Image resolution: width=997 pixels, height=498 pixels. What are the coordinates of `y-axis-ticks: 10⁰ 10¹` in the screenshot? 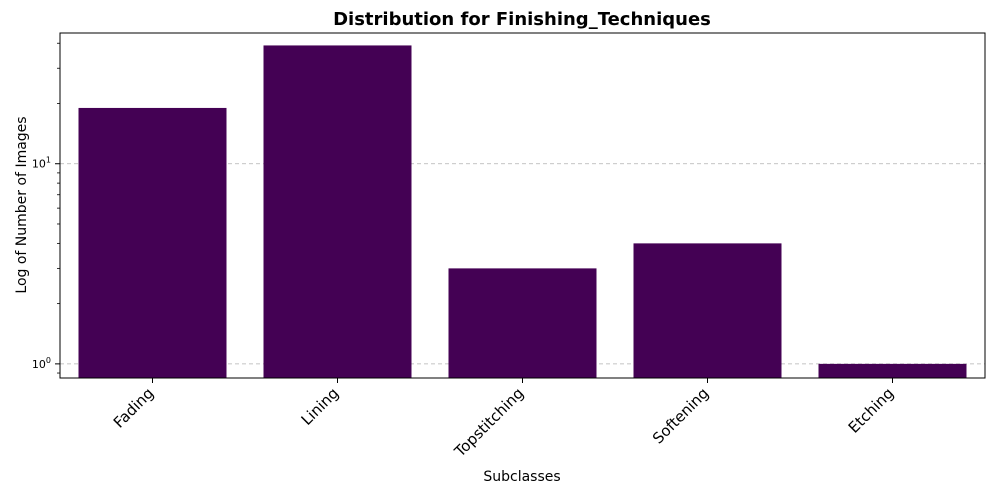 It's located at (46, 208).